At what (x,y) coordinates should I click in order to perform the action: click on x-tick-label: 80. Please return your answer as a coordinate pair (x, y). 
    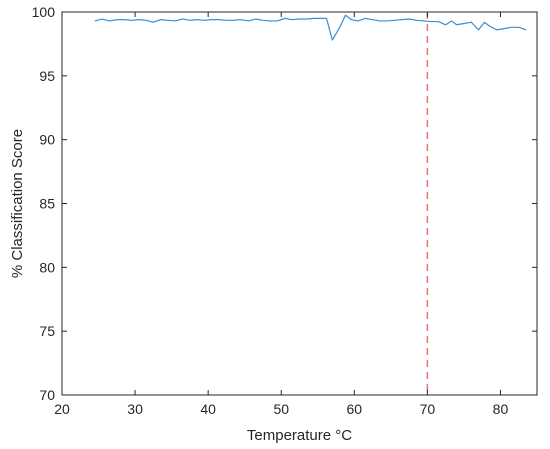
    Looking at the image, I should click on (501, 409).